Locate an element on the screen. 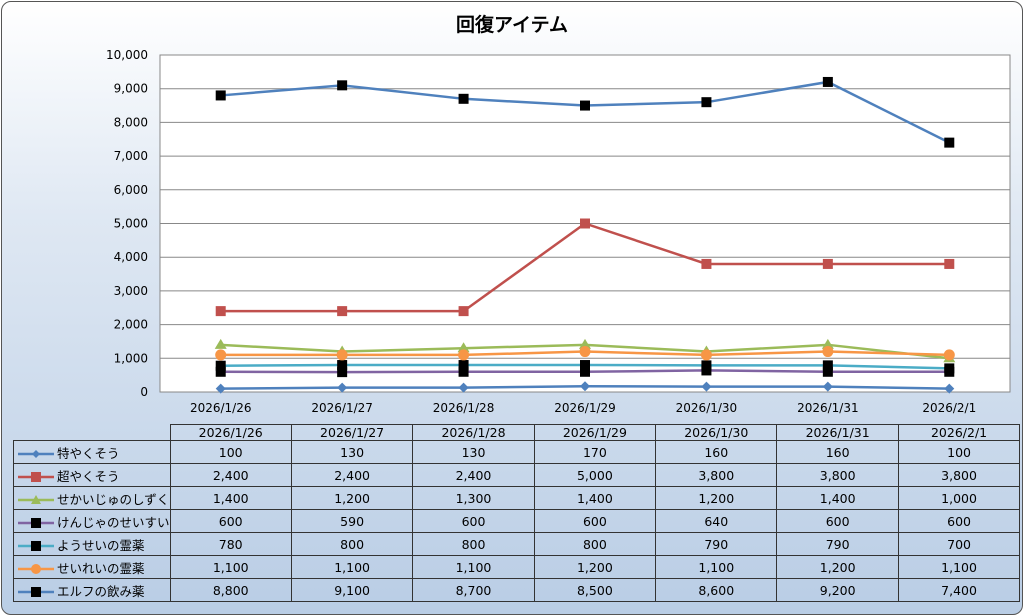  table-header-cell: 2026/1/29 is located at coordinates (595, 432).